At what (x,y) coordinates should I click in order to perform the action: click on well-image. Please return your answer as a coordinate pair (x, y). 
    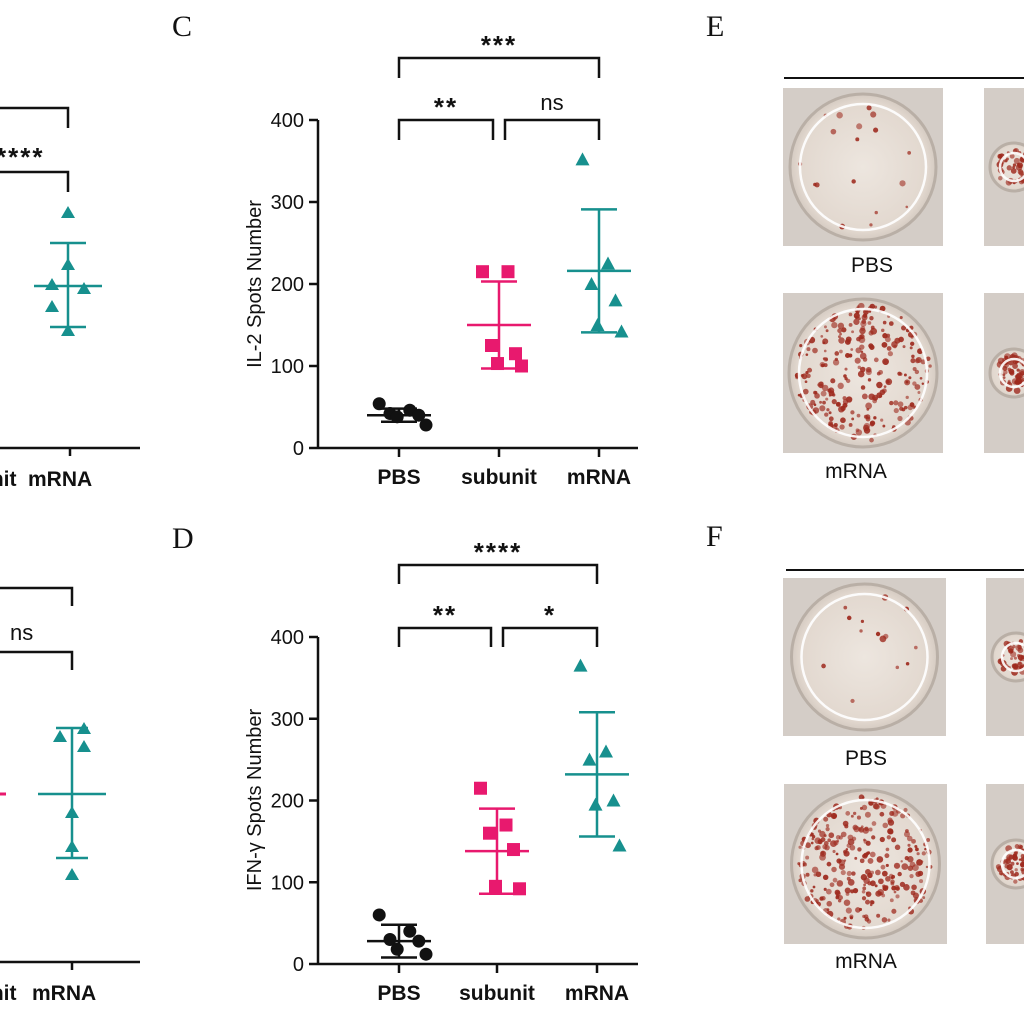
    Looking at the image, I should click on (1005, 864).